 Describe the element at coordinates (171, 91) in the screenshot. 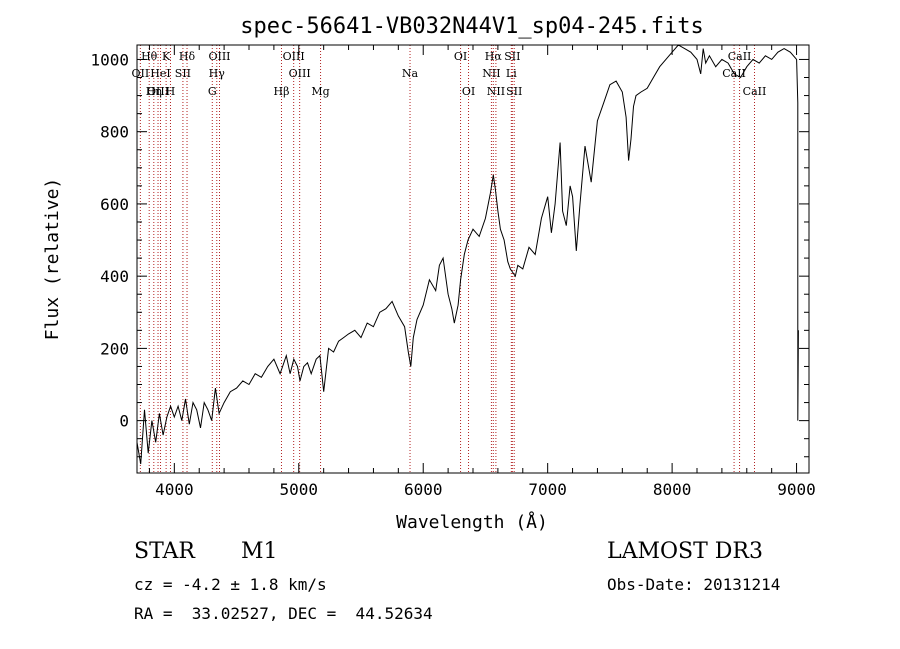

I see `line-label: H` at that location.